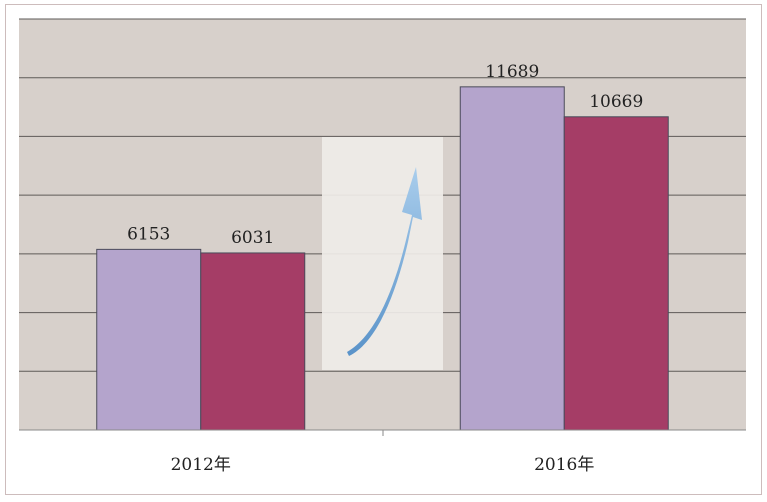  What do you see at coordinates (564, 465) in the screenshot?
I see `x-tick-label: 2016年` at bounding box center [564, 465].